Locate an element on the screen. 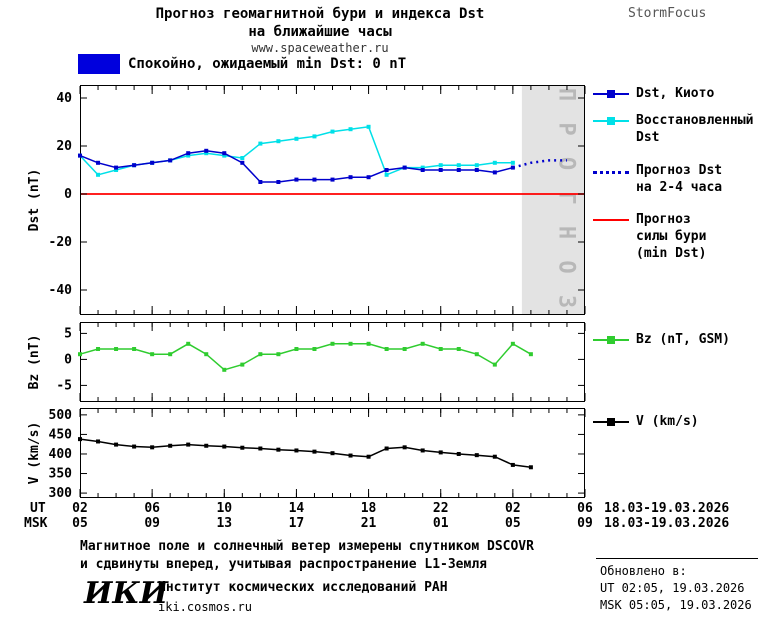 Image resolution: width=760 pixels, height=620 pixels. dst-forecast-swatch-icon is located at coordinates (611, 172).